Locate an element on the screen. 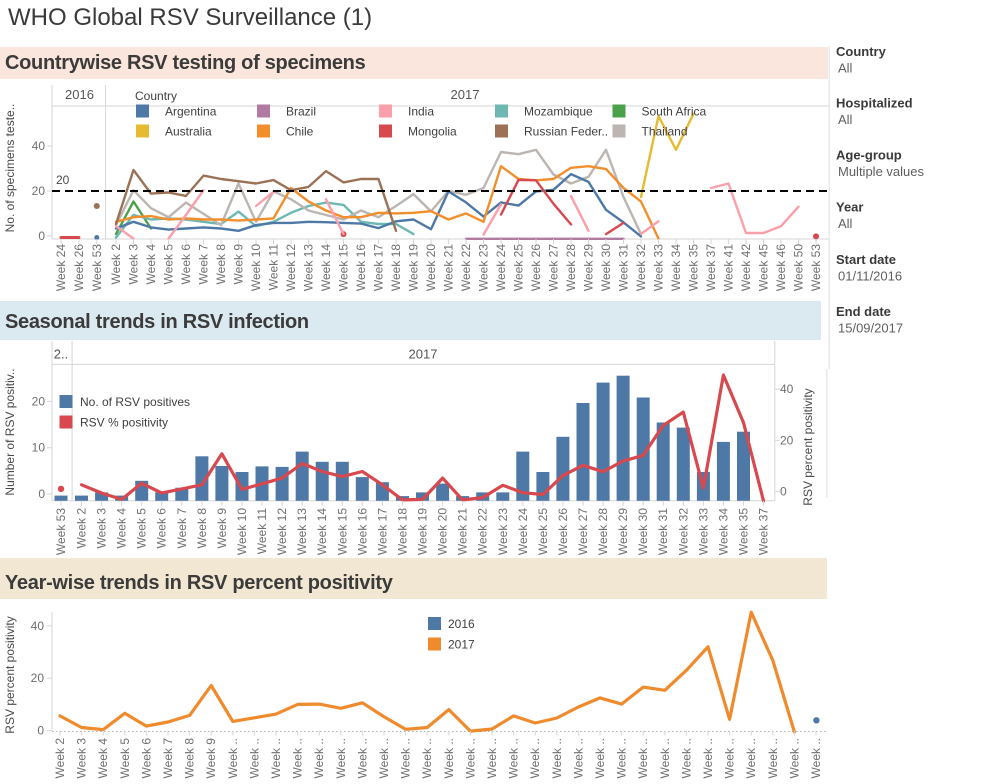 The width and height of the screenshot is (984, 784). svg-text: Australia is located at coordinates (188, 132).